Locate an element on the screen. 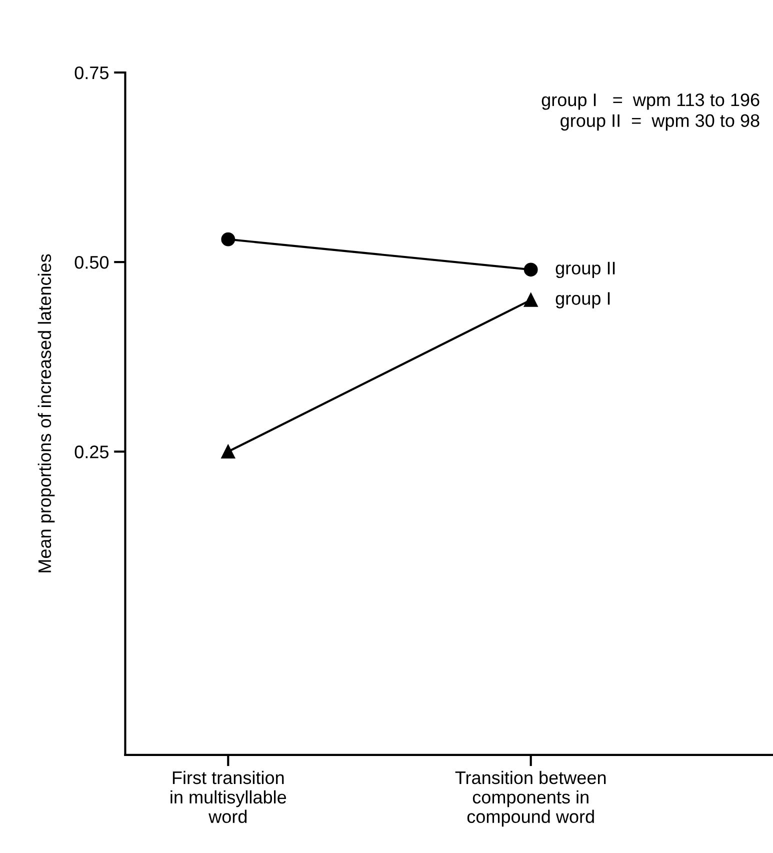  x-tick-label: First transition in multisyllable word is located at coordinates (228, 797).